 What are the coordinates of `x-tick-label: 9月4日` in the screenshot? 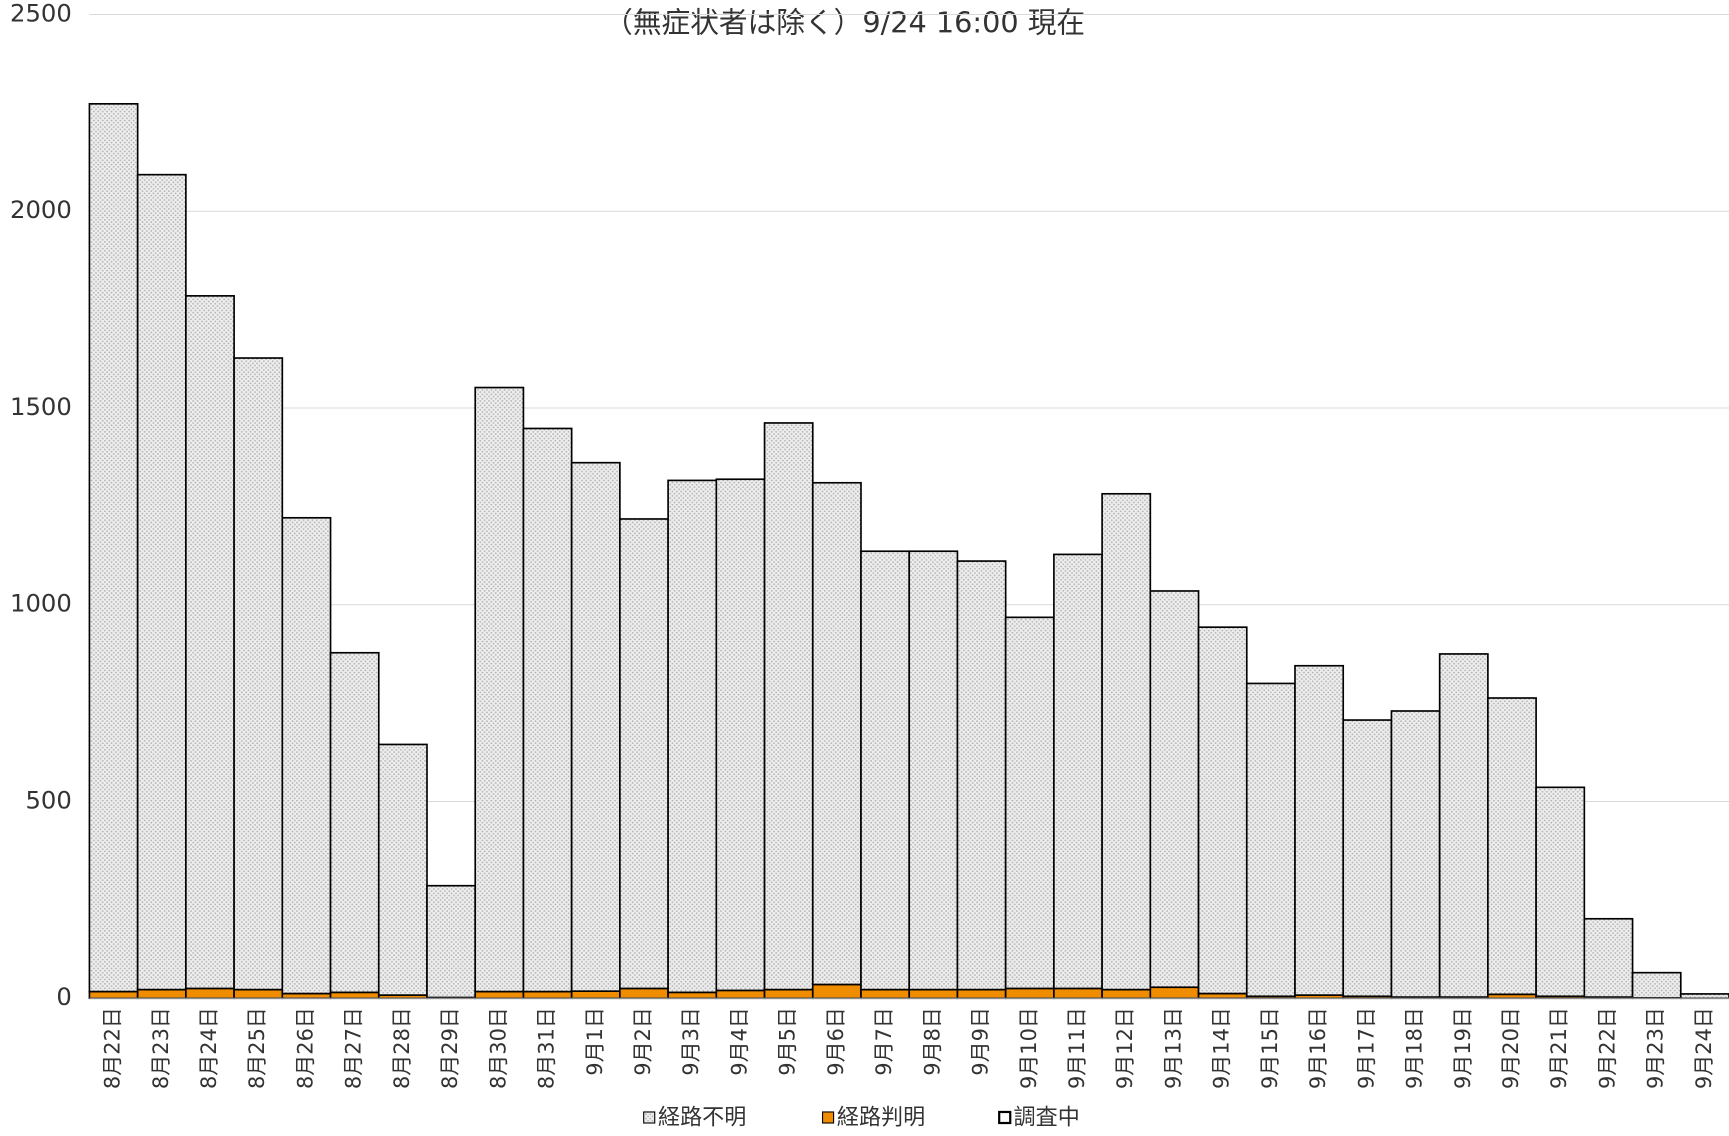 It's located at (739, 1041).